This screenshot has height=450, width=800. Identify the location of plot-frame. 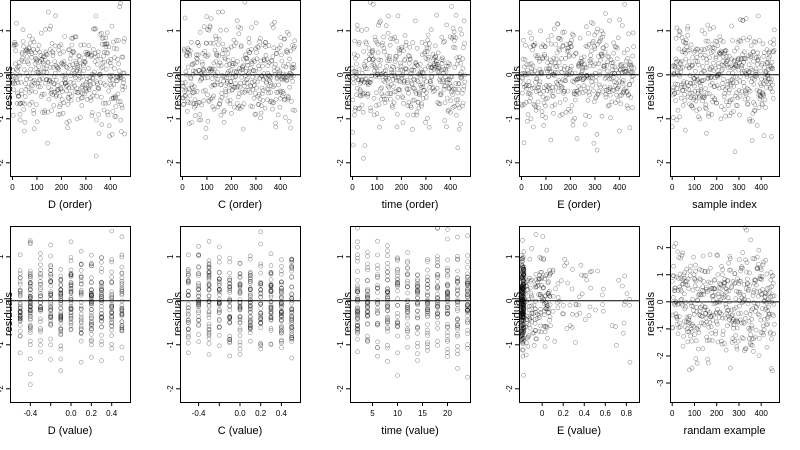
(725, 314).